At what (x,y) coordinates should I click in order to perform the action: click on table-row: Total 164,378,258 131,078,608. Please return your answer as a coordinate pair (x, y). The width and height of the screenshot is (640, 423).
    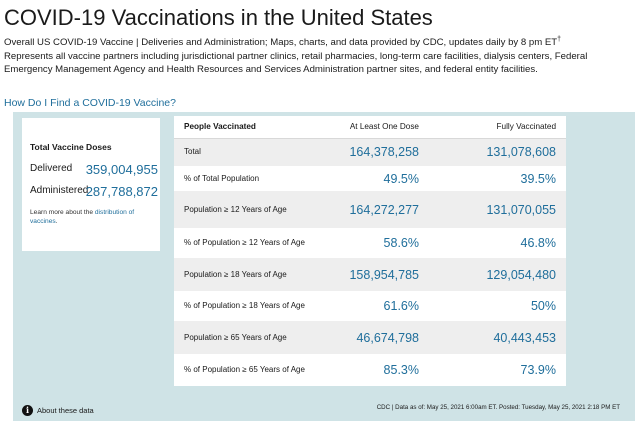
    Looking at the image, I should click on (370, 152).